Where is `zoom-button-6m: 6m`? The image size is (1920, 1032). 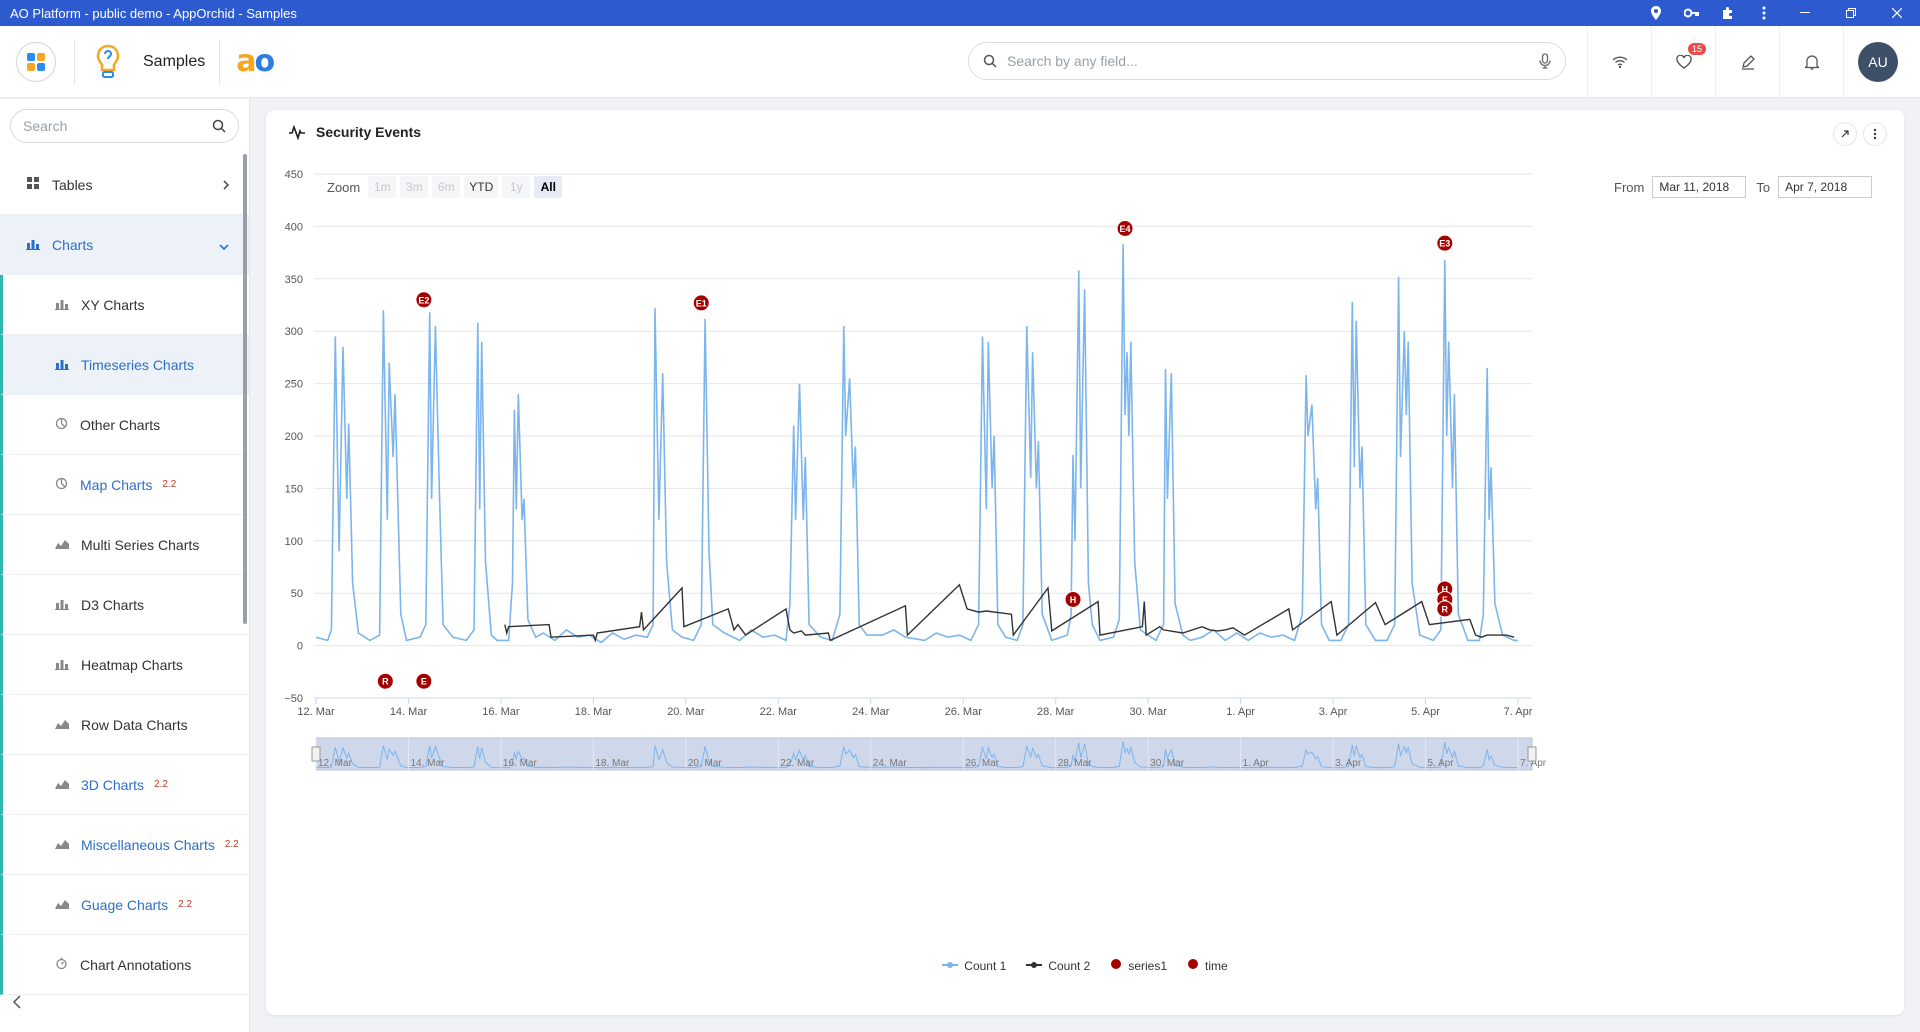
zoom-button-6m: 6m is located at coordinates (446, 187).